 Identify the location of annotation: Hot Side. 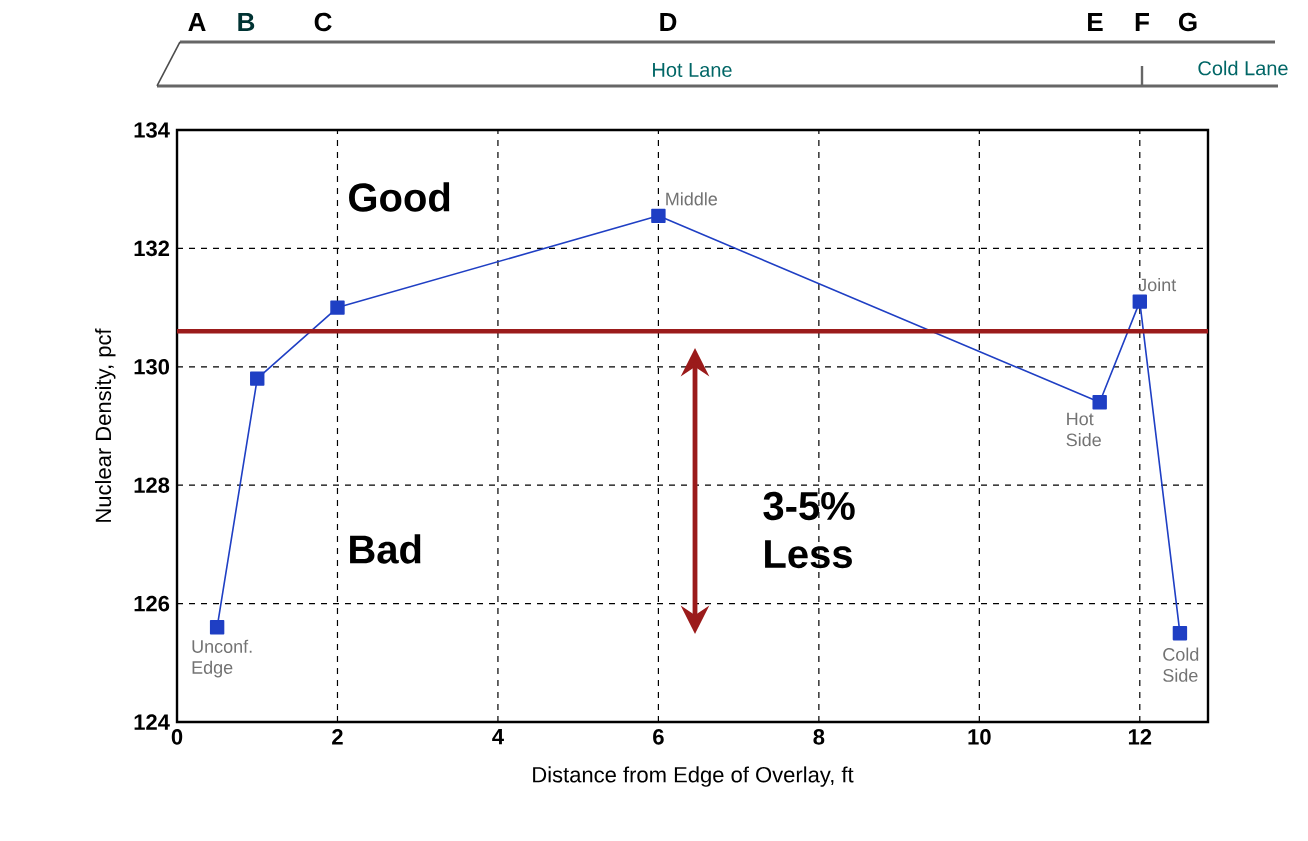
(1083, 429).